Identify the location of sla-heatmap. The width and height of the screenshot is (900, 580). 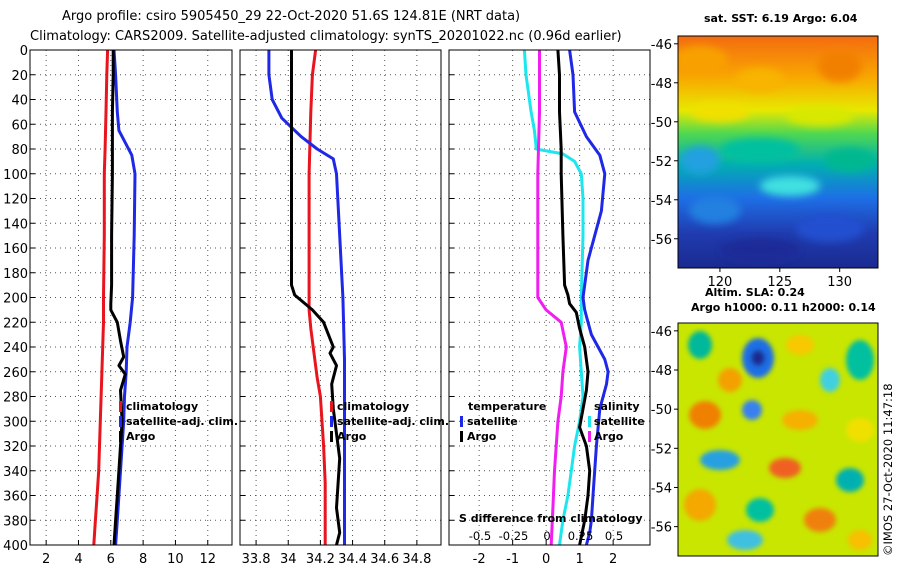
(778, 439).